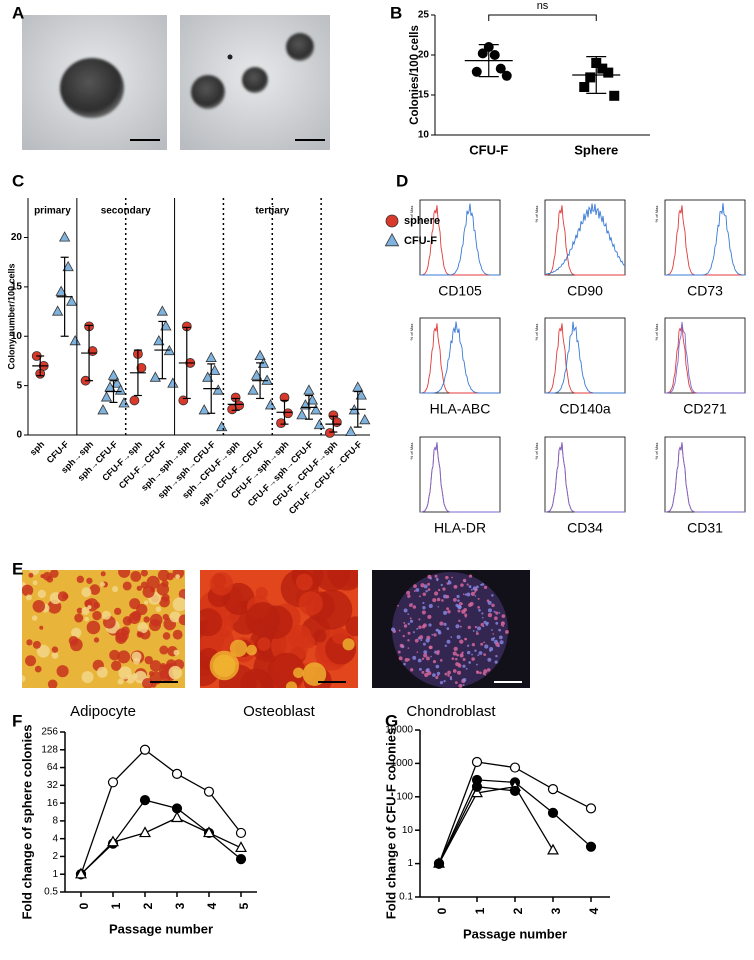 The width and height of the screenshot is (754, 960). I want to click on differentiation-photos, so click(276, 629).